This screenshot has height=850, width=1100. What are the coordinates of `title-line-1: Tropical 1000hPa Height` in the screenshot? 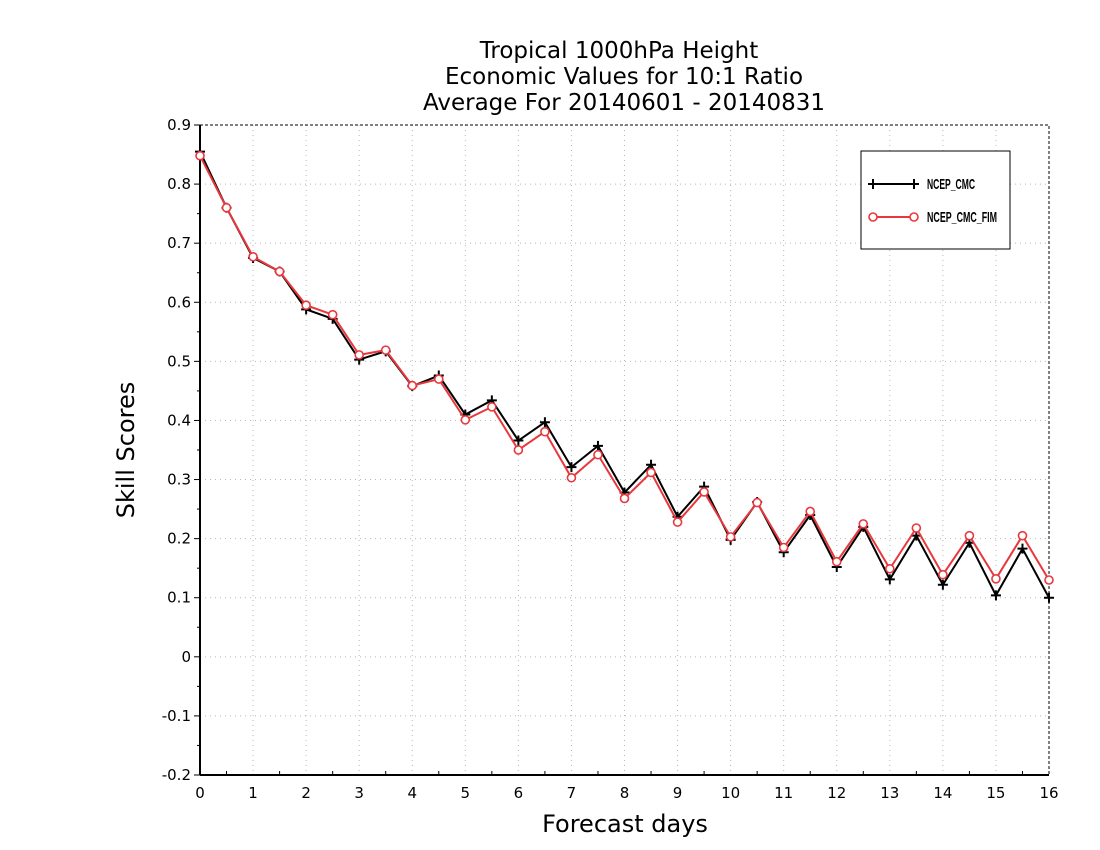 It's located at (619, 51).